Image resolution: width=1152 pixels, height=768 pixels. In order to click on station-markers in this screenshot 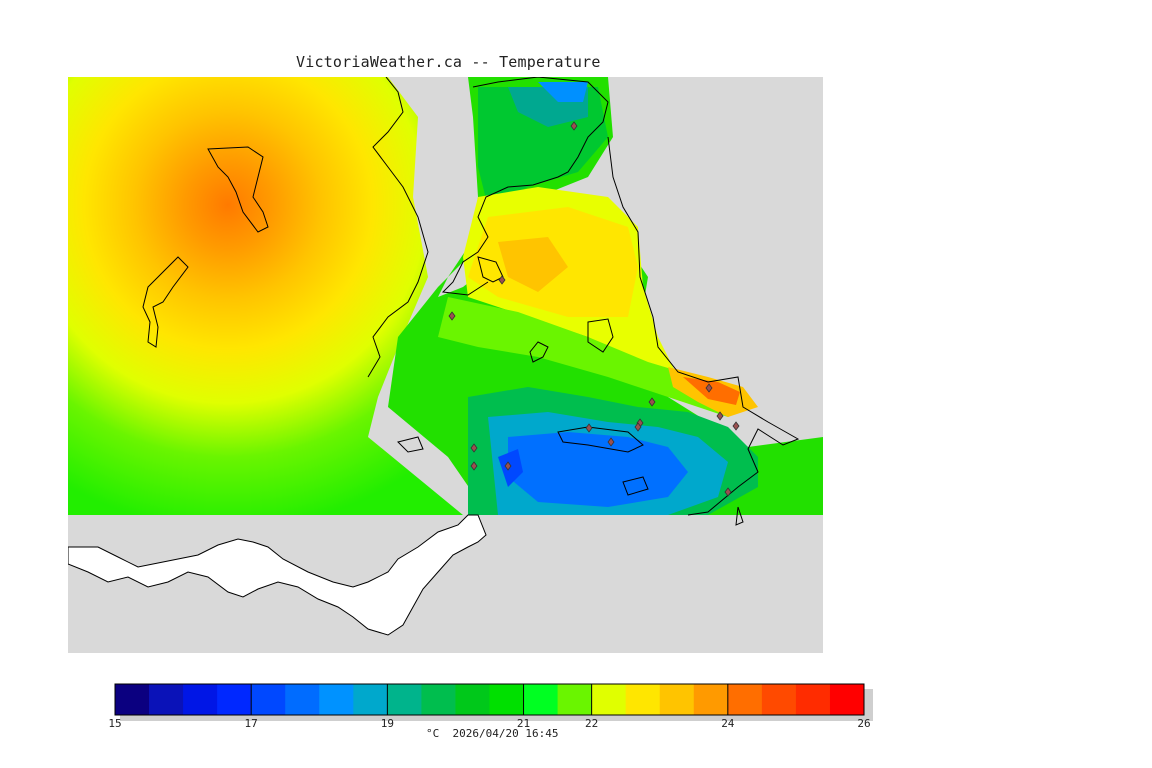, I will do `click(594, 309)`.